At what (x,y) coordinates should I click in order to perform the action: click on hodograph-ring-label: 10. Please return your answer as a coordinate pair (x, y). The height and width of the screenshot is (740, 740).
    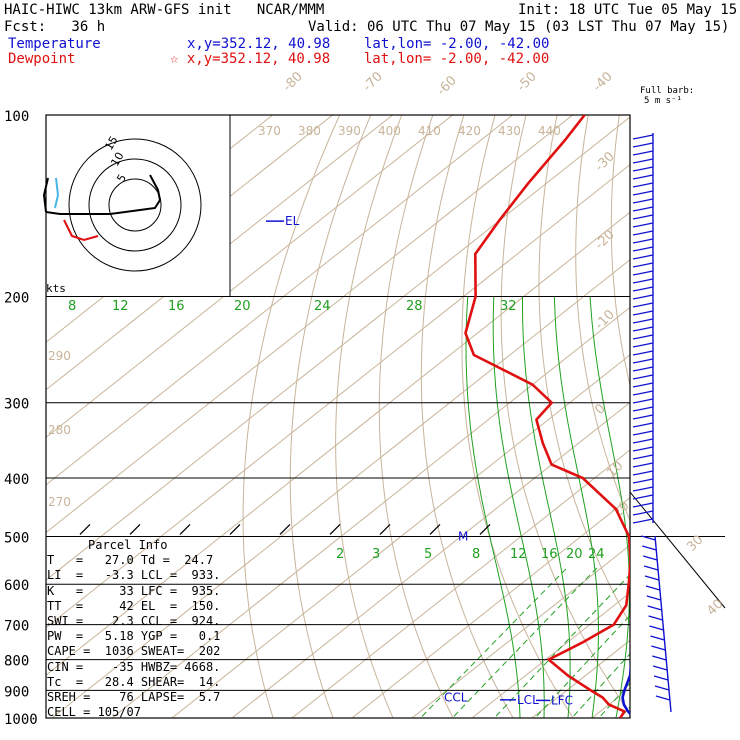
    Looking at the image, I should click on (117, 159).